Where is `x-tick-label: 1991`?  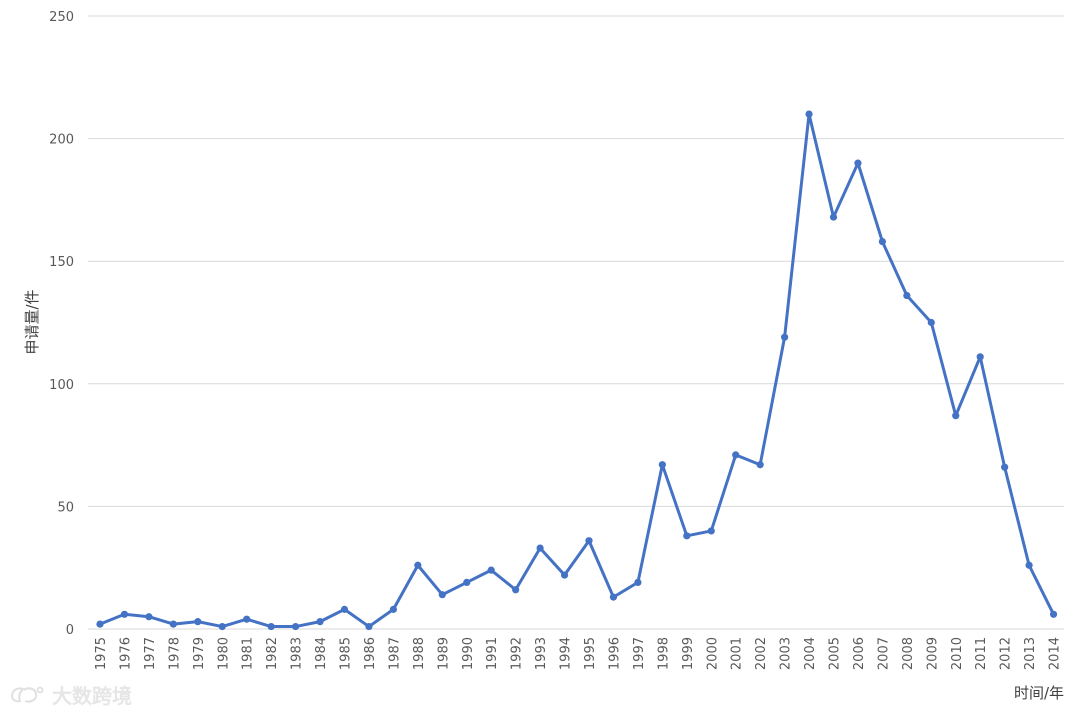 x-tick-label: 1991 is located at coordinates (492, 653).